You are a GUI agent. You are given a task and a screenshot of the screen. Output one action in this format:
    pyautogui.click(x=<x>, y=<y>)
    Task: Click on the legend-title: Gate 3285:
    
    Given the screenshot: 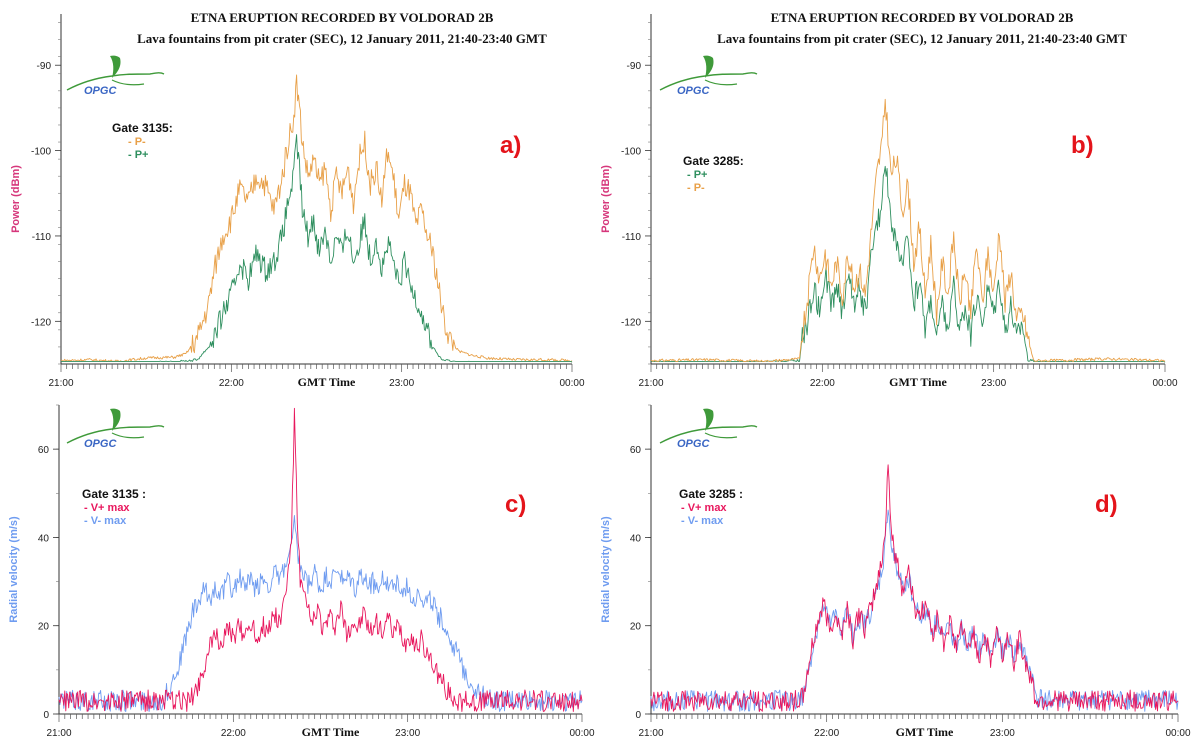 What is the action you would take?
    pyautogui.click(x=713, y=161)
    